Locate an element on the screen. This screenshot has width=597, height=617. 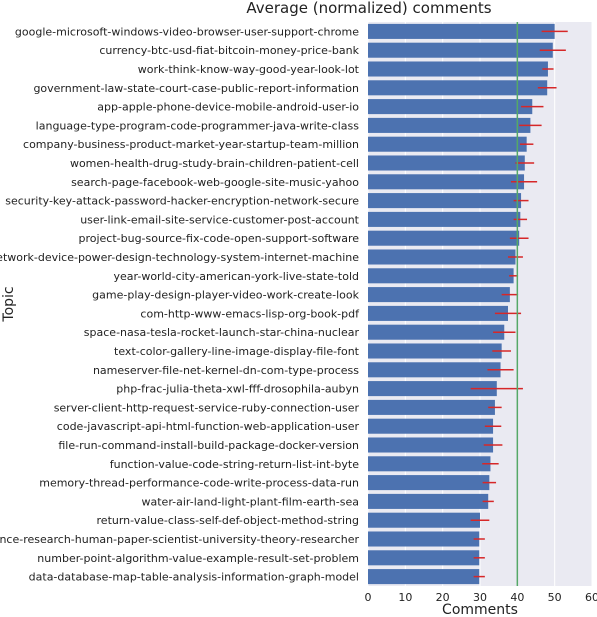
x-tick-label: 10 is located at coordinates (405, 597).